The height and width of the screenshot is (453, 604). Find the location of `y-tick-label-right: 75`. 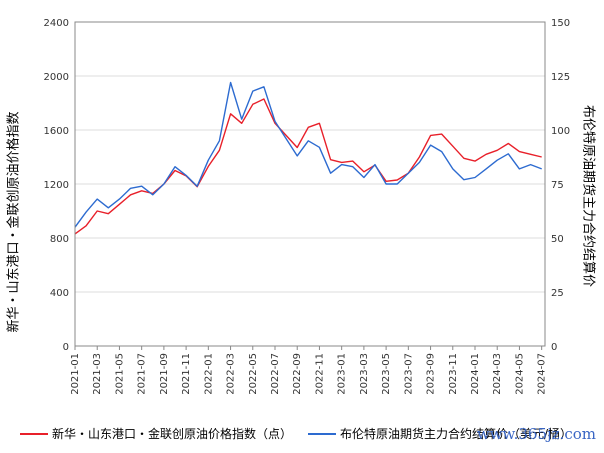

y-tick-label-right: 75 is located at coordinates (557, 185).